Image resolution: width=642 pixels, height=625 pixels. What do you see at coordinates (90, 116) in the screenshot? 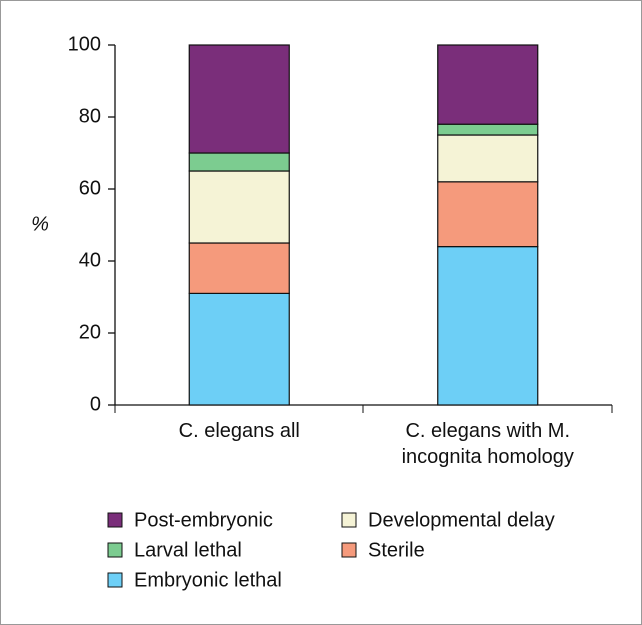
I see `y-tick-label: 80` at bounding box center [90, 116].